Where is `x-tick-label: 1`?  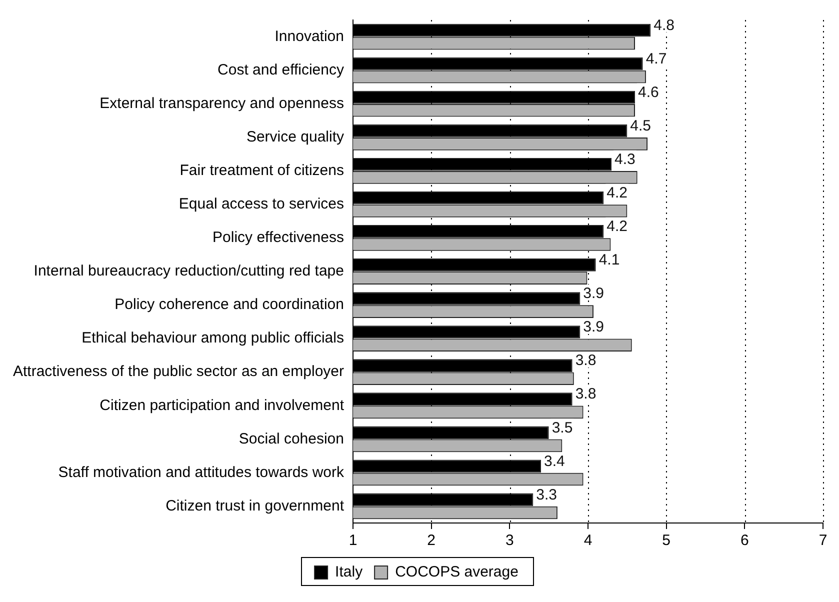
x-tick-label: 1 is located at coordinates (353, 541).